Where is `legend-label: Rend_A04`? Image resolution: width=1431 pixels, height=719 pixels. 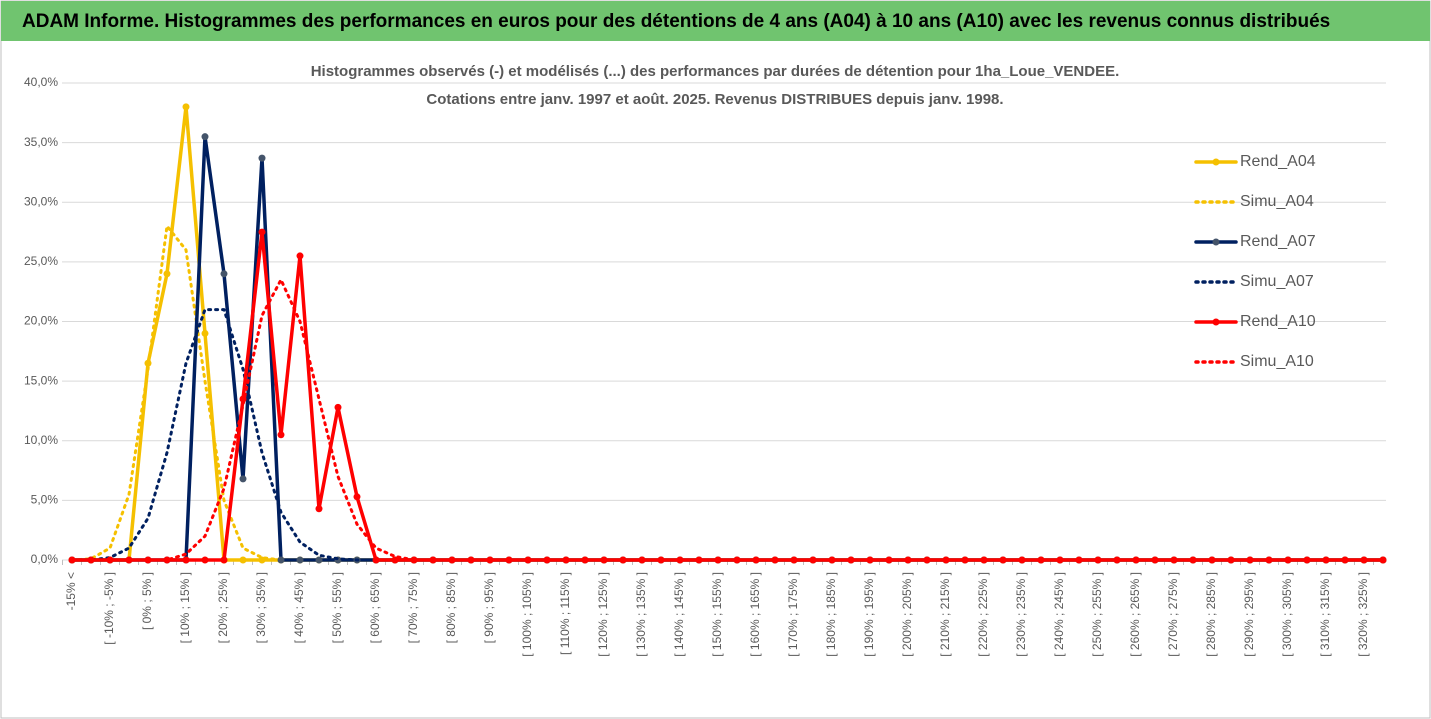
legend-label: Rend_A04 is located at coordinates (1278, 161).